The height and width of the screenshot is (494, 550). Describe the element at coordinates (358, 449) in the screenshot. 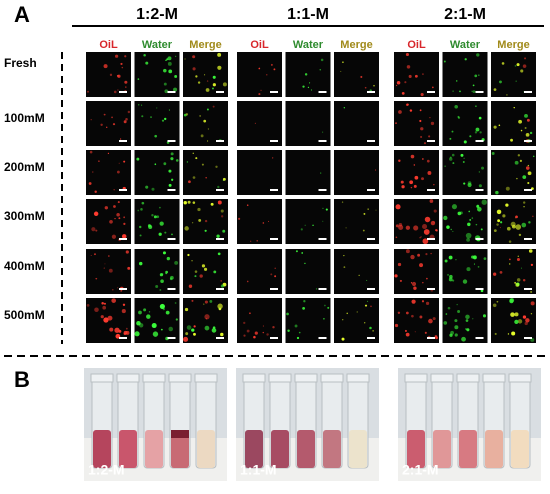

I see `emulsion` at that location.